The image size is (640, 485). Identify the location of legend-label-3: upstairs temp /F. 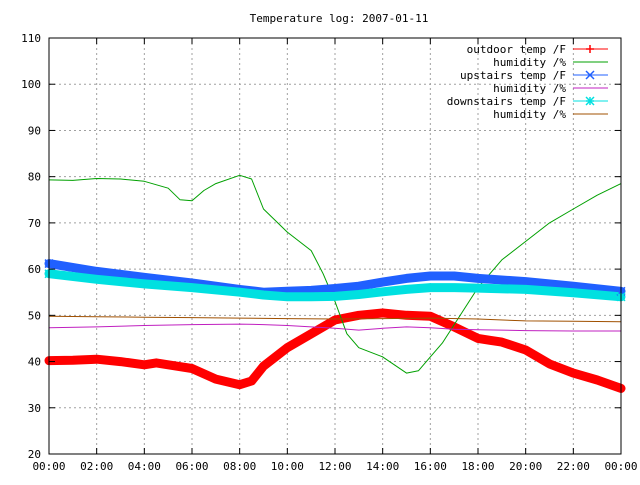
(513, 75).